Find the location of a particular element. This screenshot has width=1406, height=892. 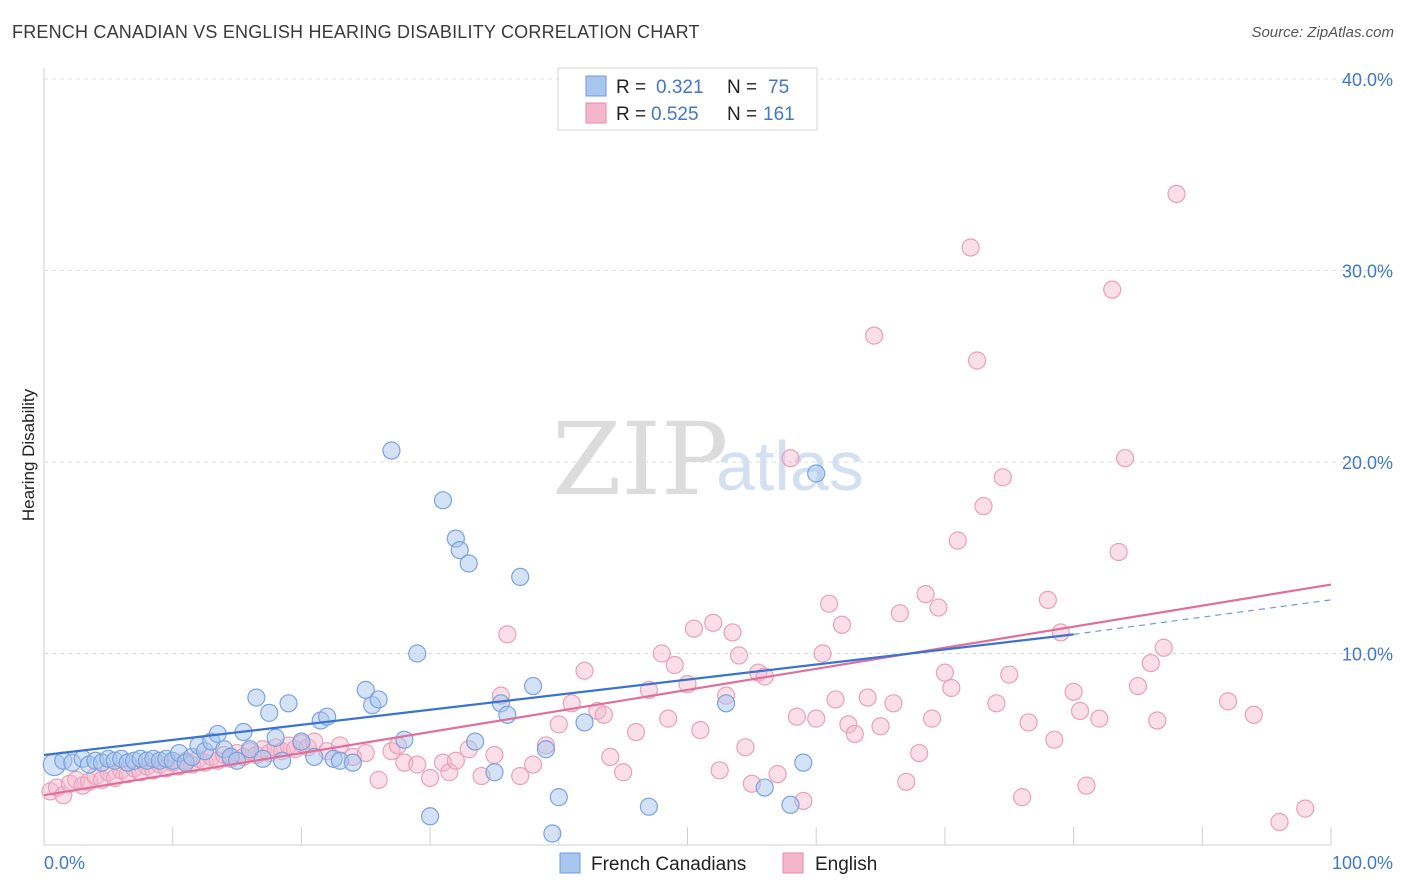

source-label: Source: ZipAtlas.com is located at coordinates (1322, 32).